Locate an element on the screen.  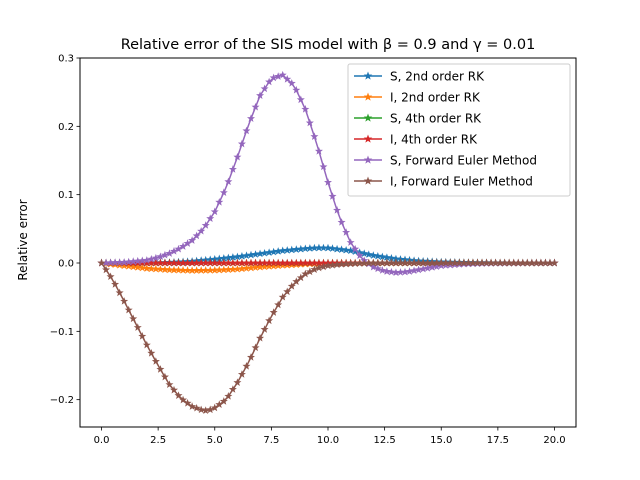
legend-label: S, 4th order RK is located at coordinates (436, 119).